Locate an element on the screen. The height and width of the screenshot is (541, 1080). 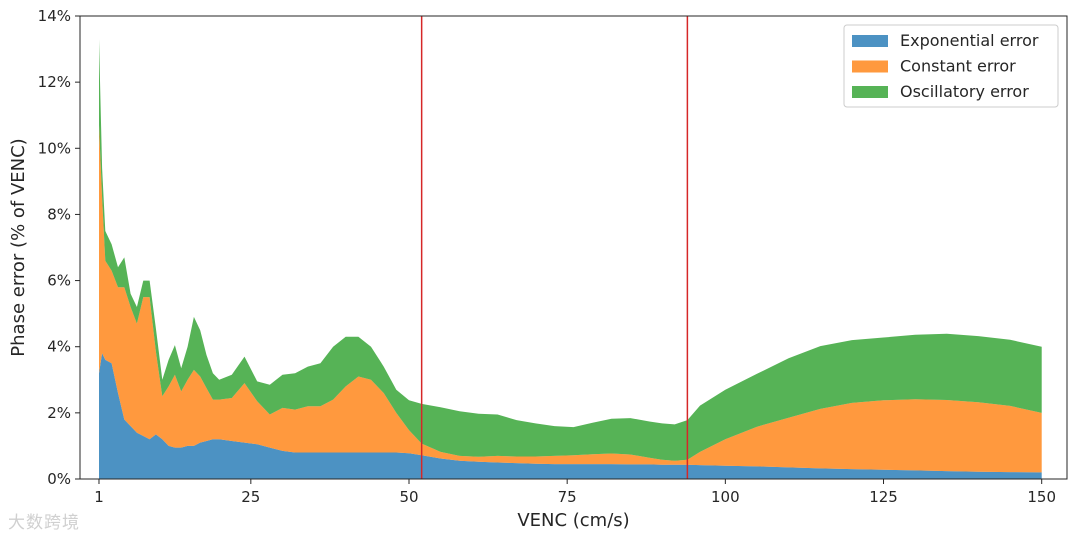
y-axis-ticks: 0% 2% 4% 6% 8% 10% 12% 14% is located at coordinates (59, 247).